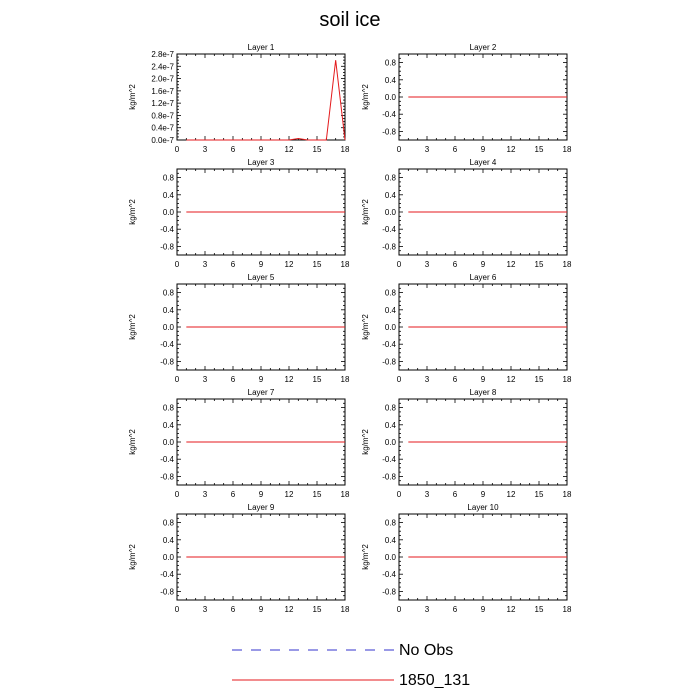 The image size is (700, 700). Describe the element at coordinates (162, 128) in the screenshot. I see `y-tick-label: 0.4e-7` at that location.